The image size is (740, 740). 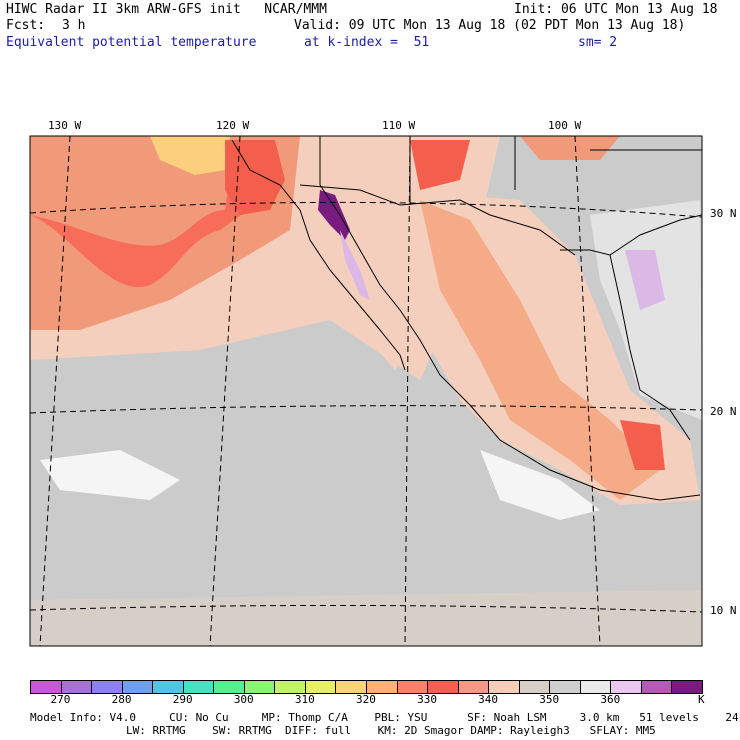 What do you see at coordinates (610, 699) in the screenshot?
I see `colorbar-tick-label: 360` at bounding box center [610, 699].